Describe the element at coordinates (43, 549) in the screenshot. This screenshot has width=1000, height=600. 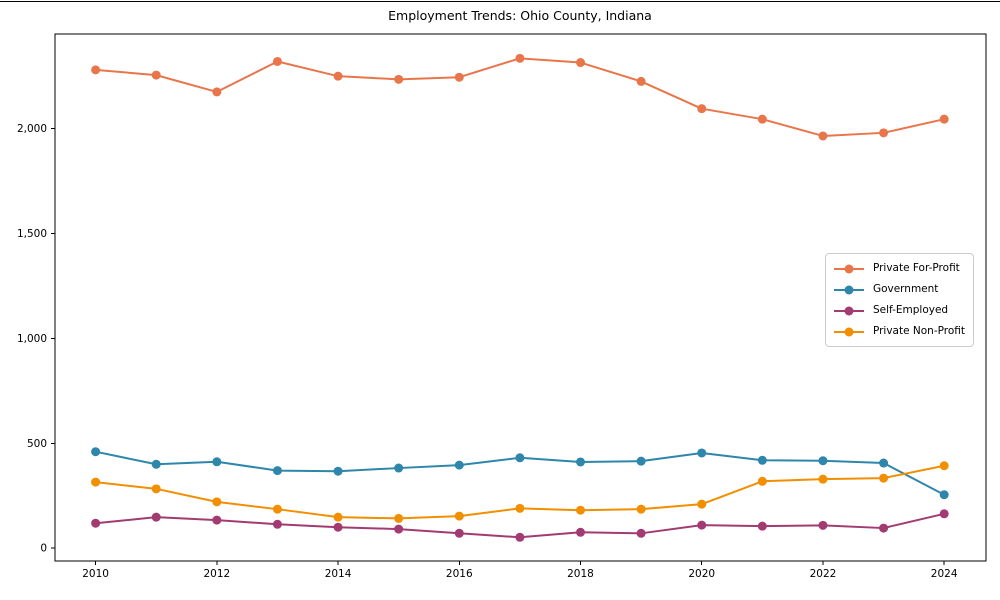
I see `y-tick-label: 0` at that location.